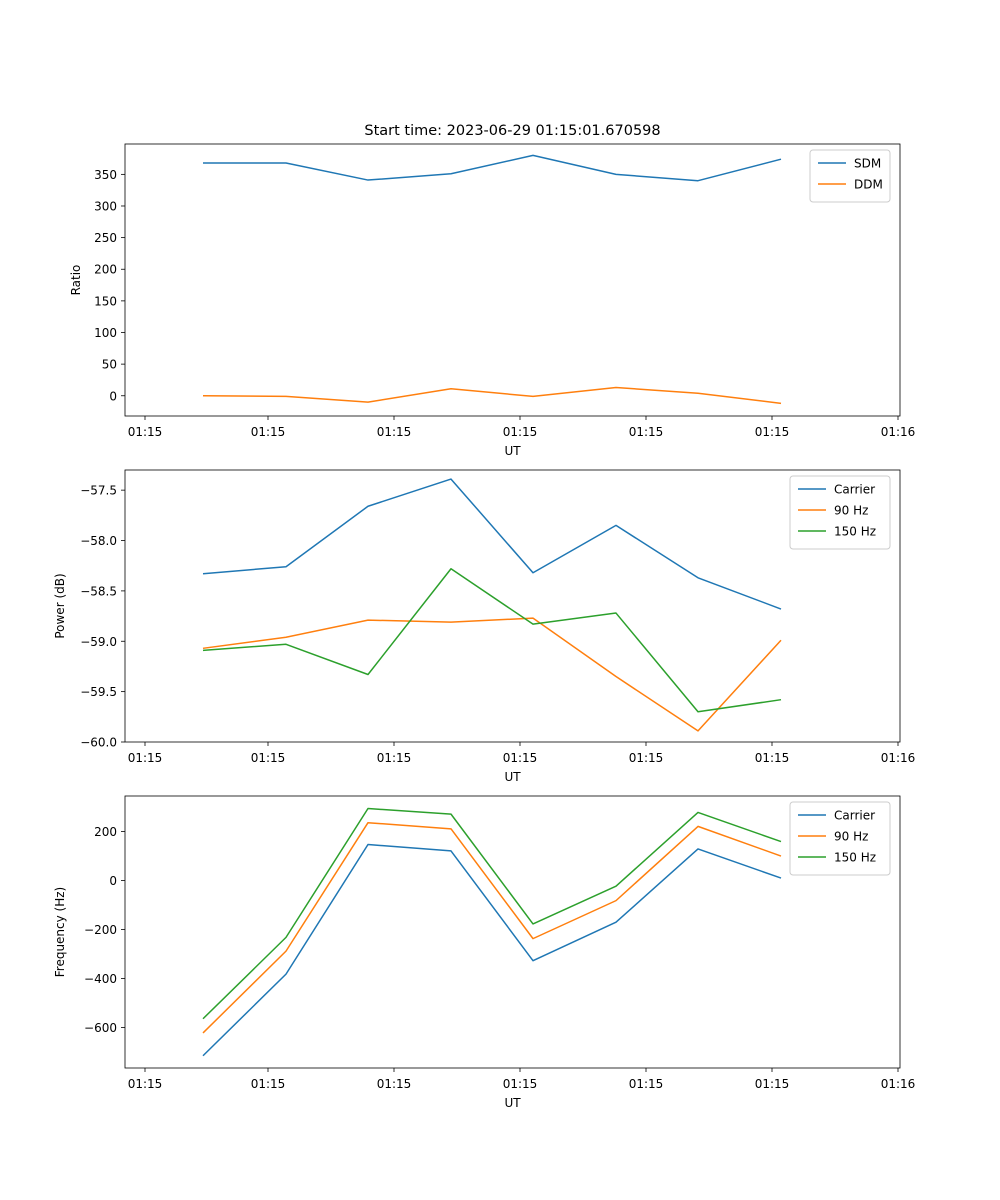 This screenshot has width=1000, height=1200. I want to click on y-axis-label: Power (dB), so click(60, 605).